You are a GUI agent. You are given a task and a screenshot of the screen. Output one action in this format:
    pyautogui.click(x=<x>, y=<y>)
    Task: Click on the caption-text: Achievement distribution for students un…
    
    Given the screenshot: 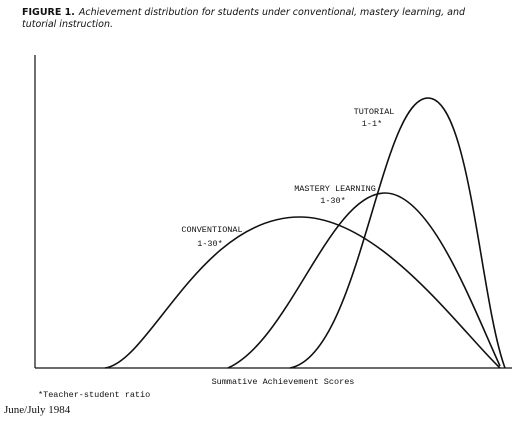 What is the action you would take?
    pyautogui.click(x=244, y=18)
    